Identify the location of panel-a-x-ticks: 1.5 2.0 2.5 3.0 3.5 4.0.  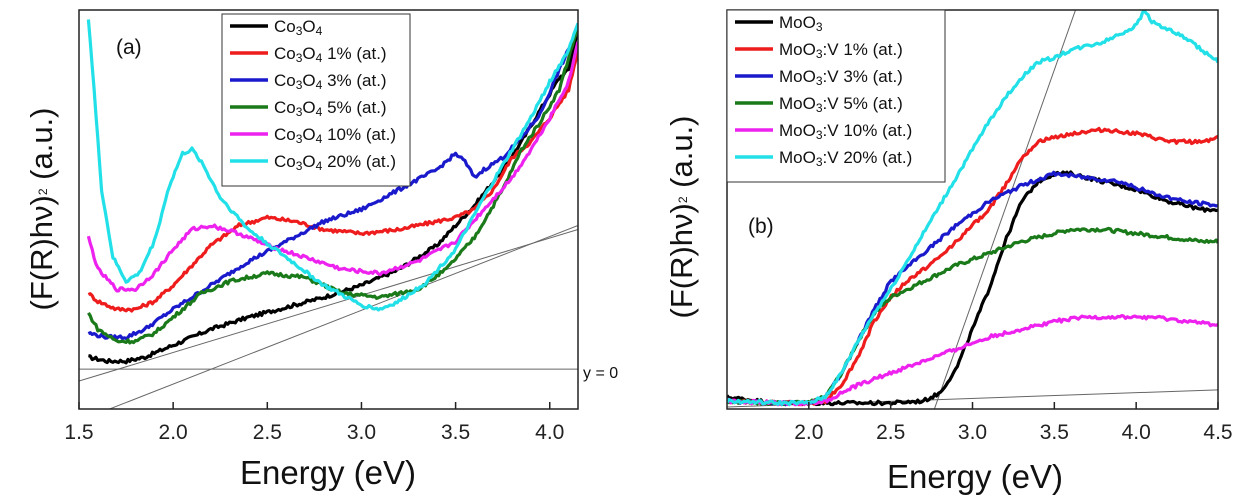
(314, 423).